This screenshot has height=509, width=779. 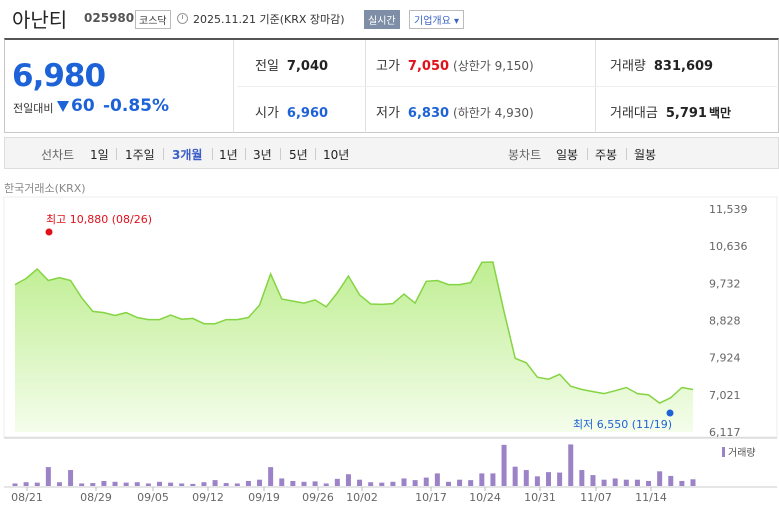 I want to click on x-tick-label: 11/07, so click(x=596, y=497).